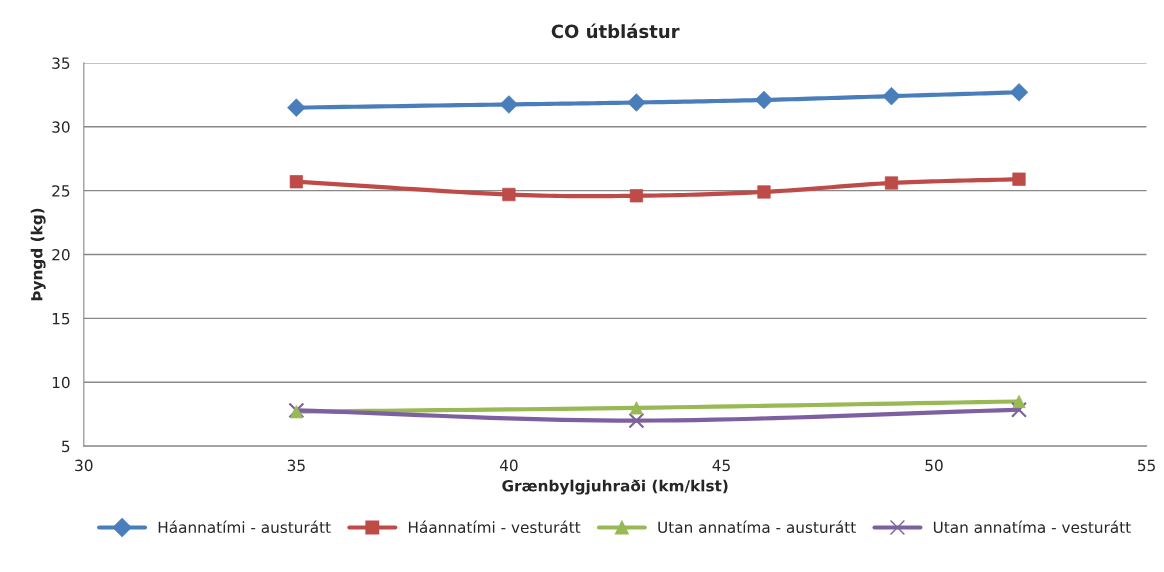 The width and height of the screenshot is (1164, 572). I want to click on y-tick-label: 35, so click(61, 63).